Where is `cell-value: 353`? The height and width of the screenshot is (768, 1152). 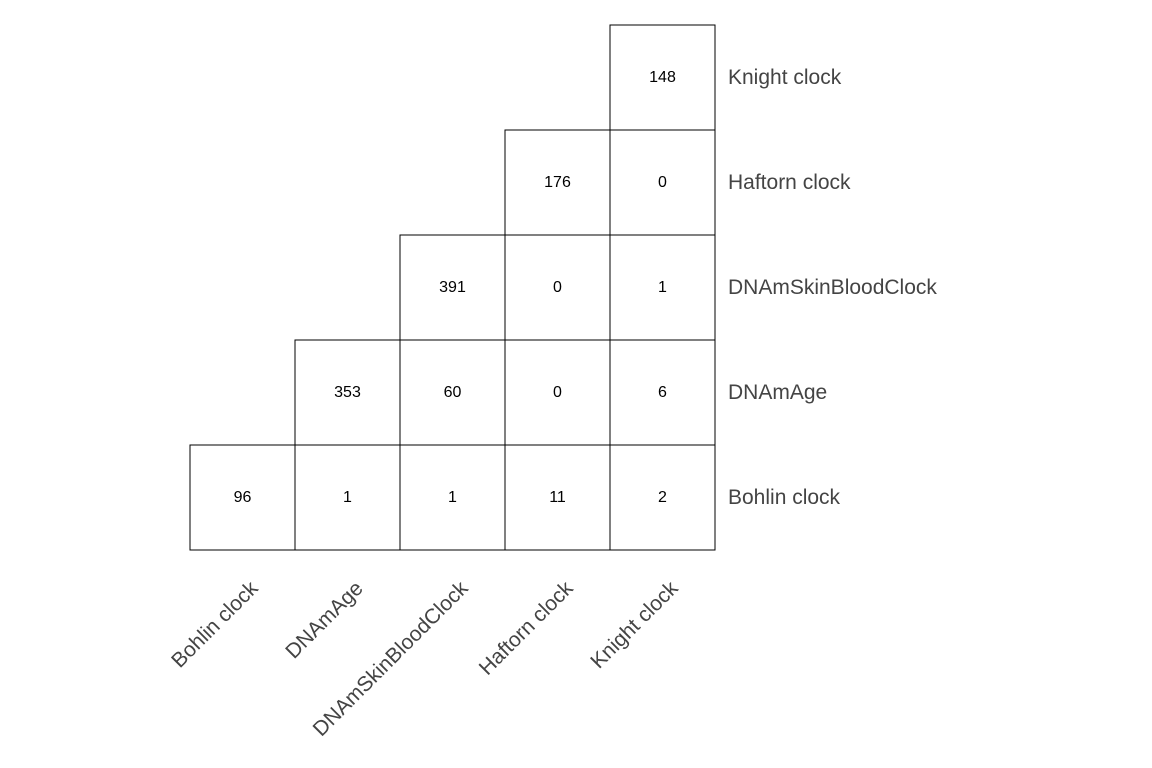
cell-value: 353 is located at coordinates (347, 392).